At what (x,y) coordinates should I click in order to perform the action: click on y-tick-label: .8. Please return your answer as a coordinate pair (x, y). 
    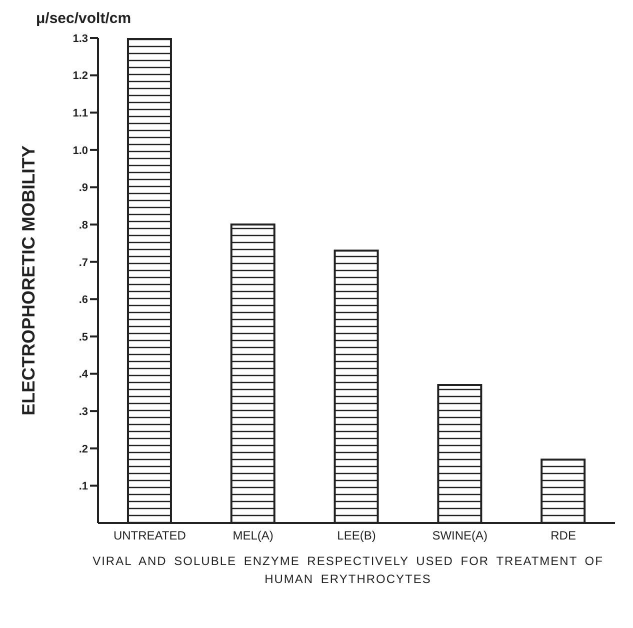
    Looking at the image, I should click on (83, 225).